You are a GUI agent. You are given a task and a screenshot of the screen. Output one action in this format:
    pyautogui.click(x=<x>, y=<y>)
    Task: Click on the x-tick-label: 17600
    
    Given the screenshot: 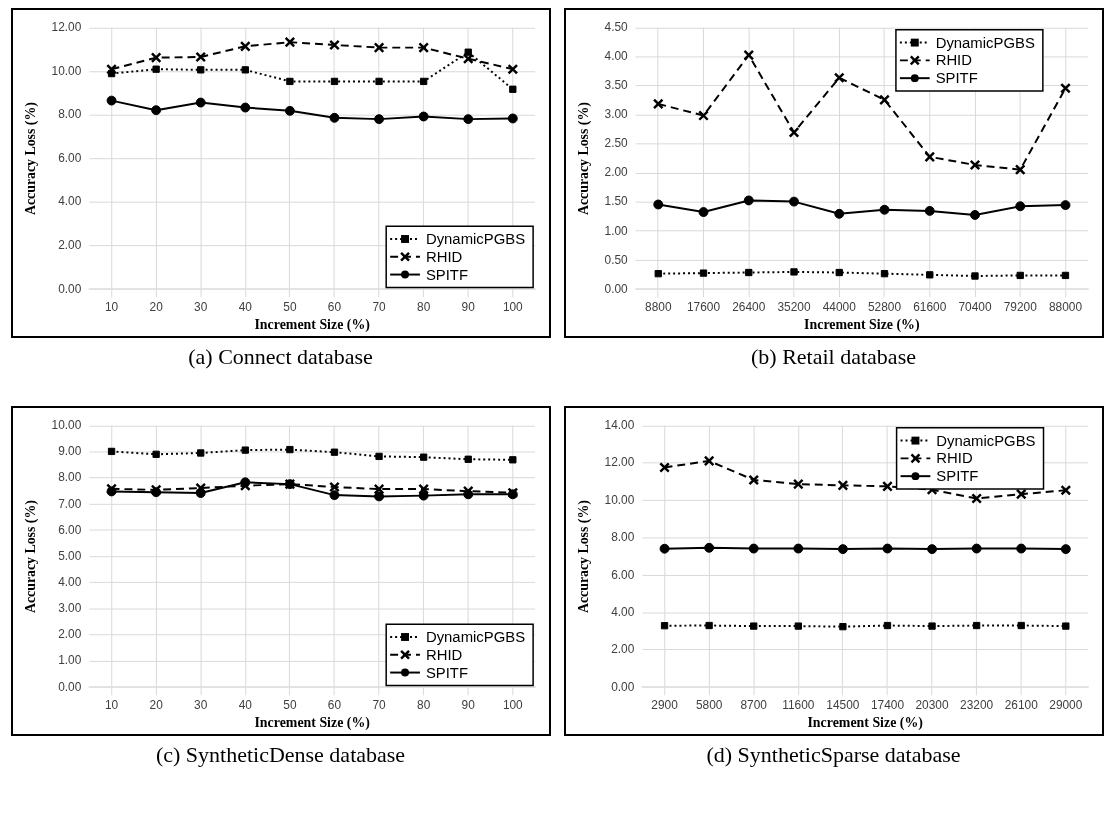 What is the action you would take?
    pyautogui.click(x=703, y=306)
    